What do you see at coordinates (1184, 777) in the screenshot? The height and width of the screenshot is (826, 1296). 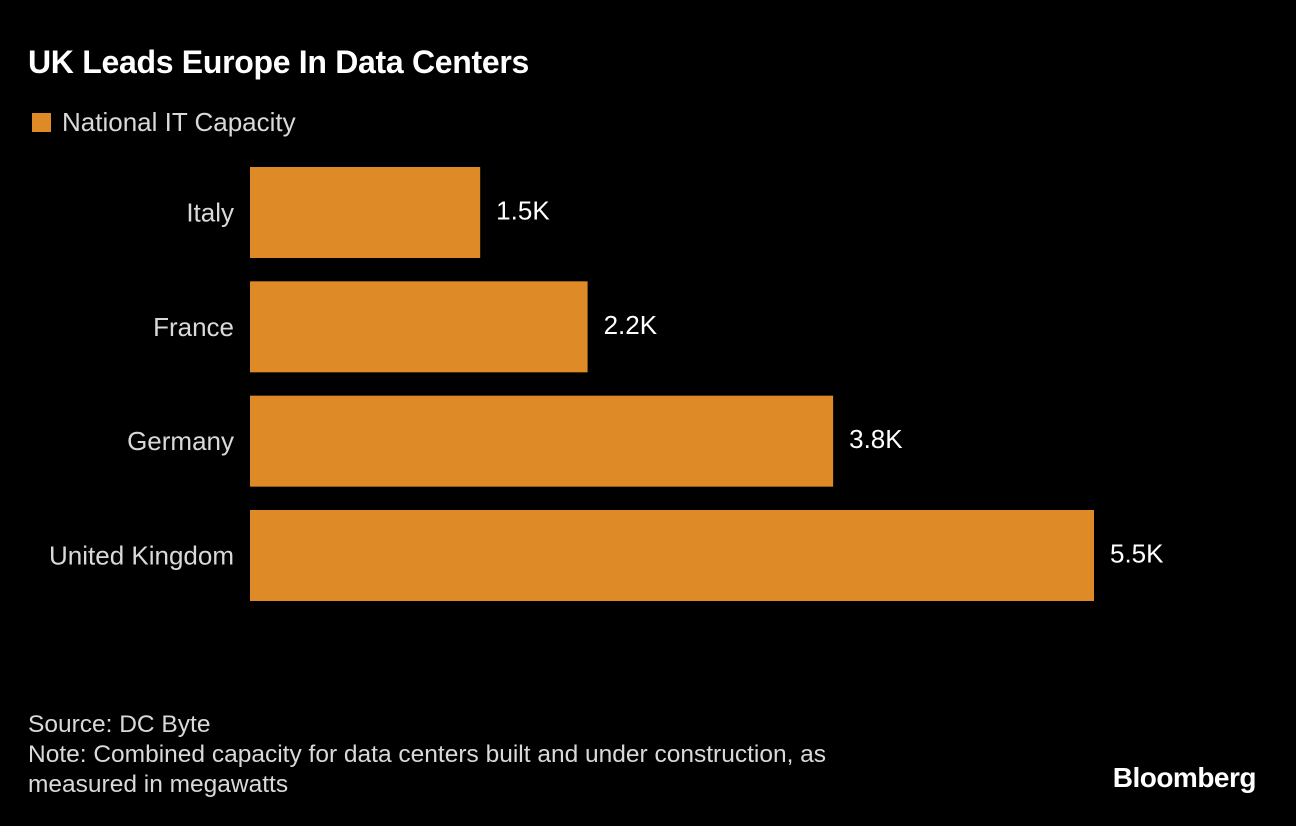 I see `bloomberg-logo: Bloomberg` at bounding box center [1184, 777].